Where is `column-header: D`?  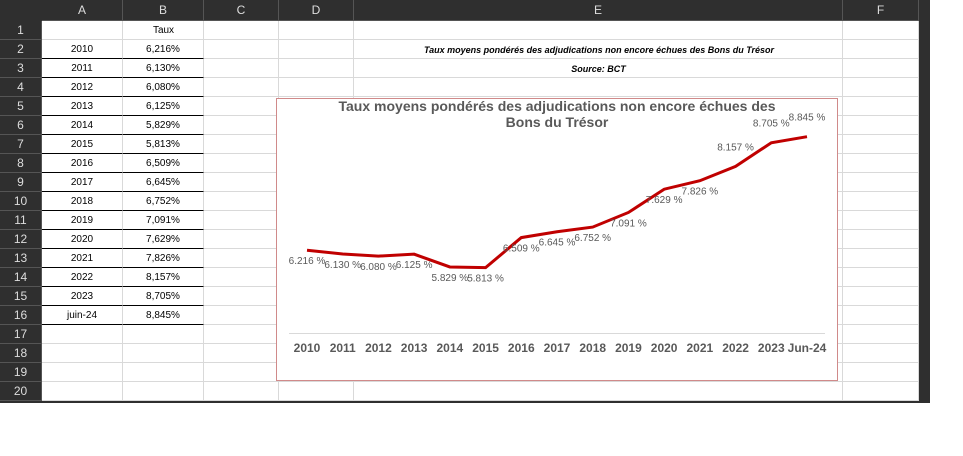 column-header: D is located at coordinates (316, 10).